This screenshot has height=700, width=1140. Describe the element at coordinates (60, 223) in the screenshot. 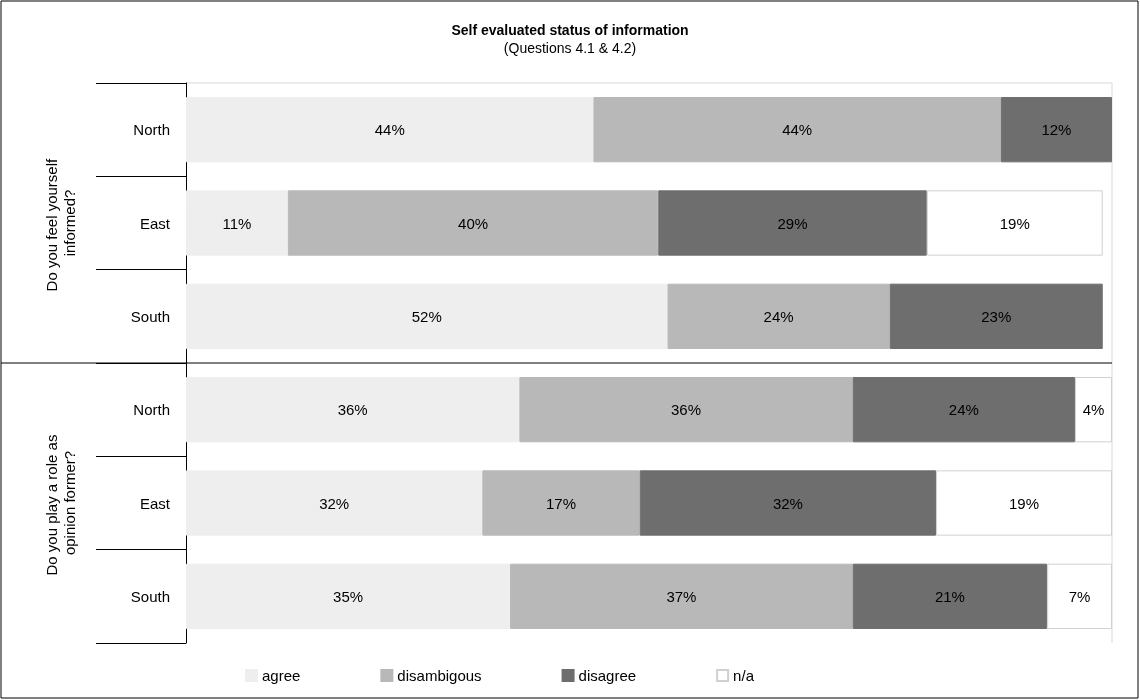

I see `text: Do you feel yourself informed?` at that location.